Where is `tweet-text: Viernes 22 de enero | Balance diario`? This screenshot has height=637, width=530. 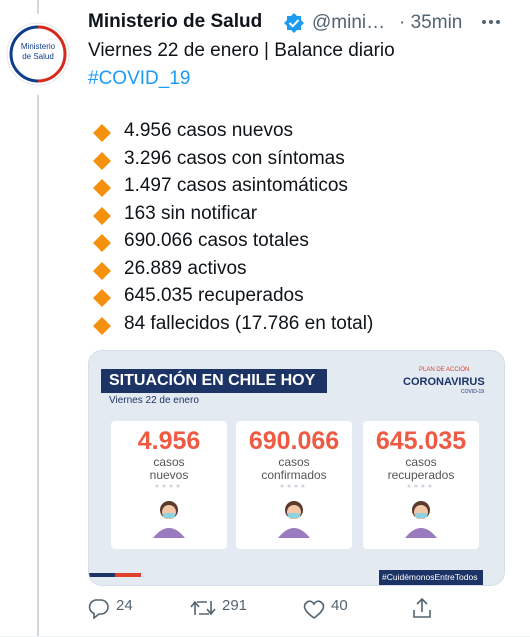
tweet-text: Viernes 22 de enero | Balance diario is located at coordinates (241, 50).